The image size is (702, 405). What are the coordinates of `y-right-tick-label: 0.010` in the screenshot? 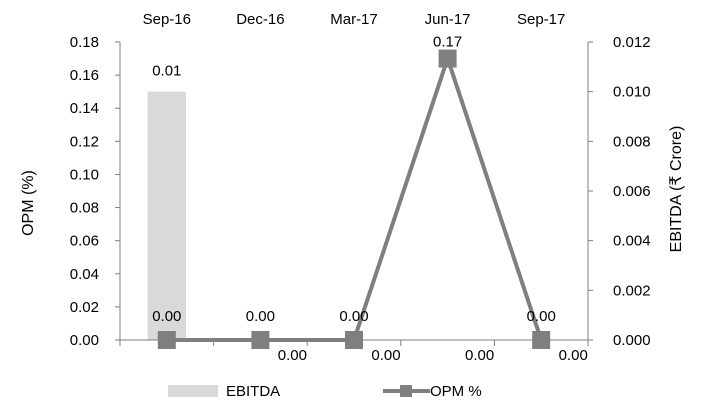 It's located at (632, 92).